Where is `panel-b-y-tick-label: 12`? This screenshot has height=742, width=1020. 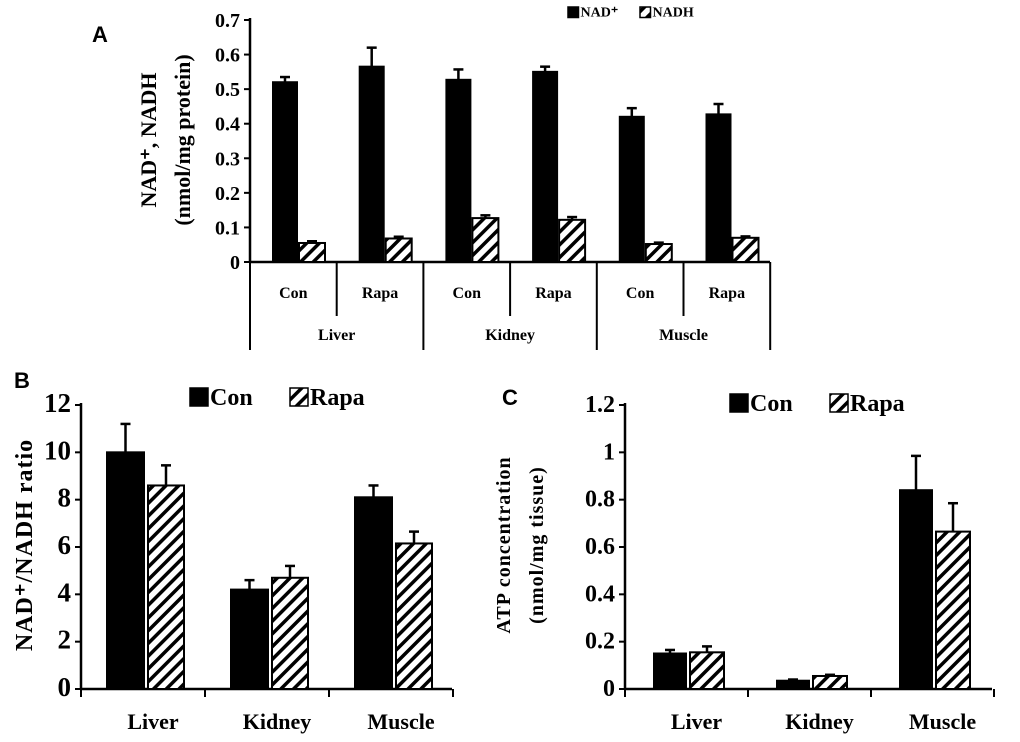 panel-b-y-tick-label: 12 is located at coordinates (57, 403).